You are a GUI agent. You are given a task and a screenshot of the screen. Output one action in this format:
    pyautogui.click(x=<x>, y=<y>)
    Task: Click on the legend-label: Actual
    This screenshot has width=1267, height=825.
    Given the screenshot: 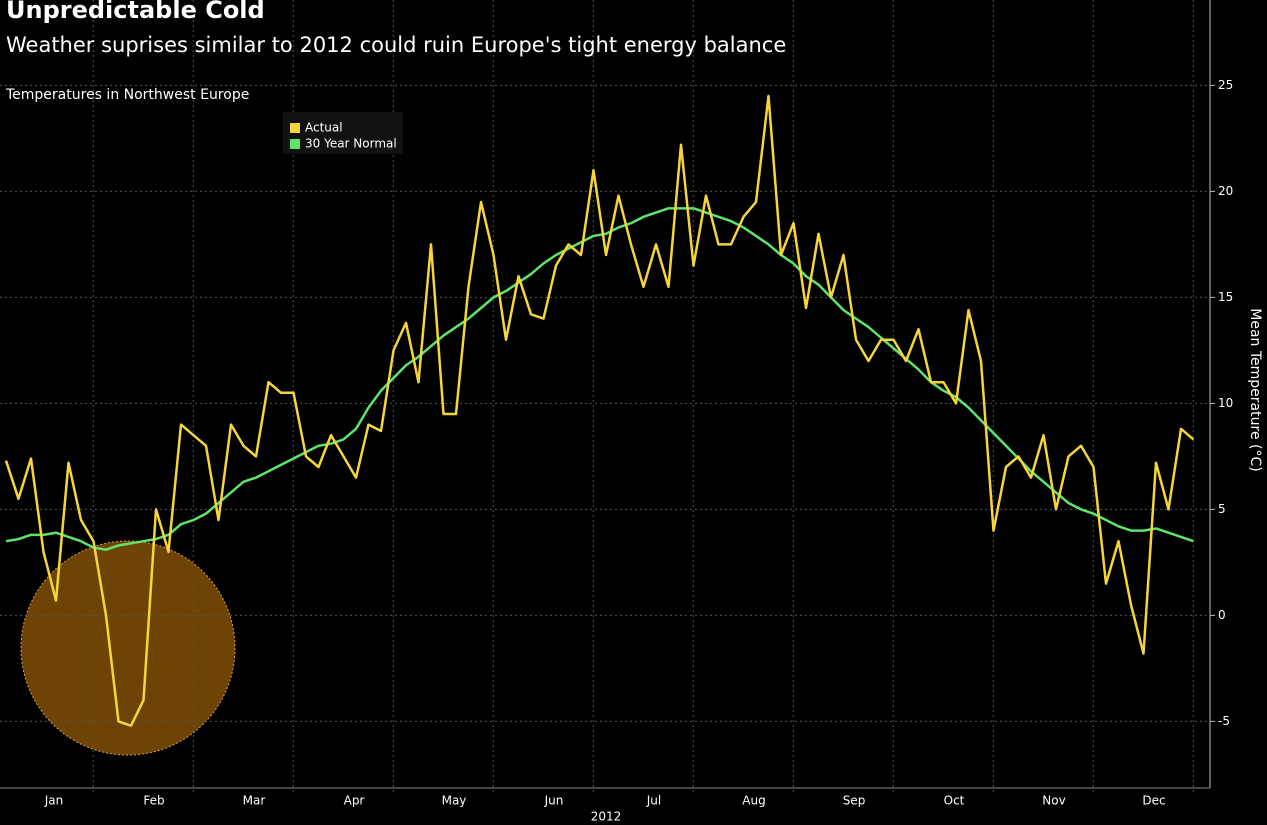 What is the action you would take?
    pyautogui.click(x=324, y=128)
    